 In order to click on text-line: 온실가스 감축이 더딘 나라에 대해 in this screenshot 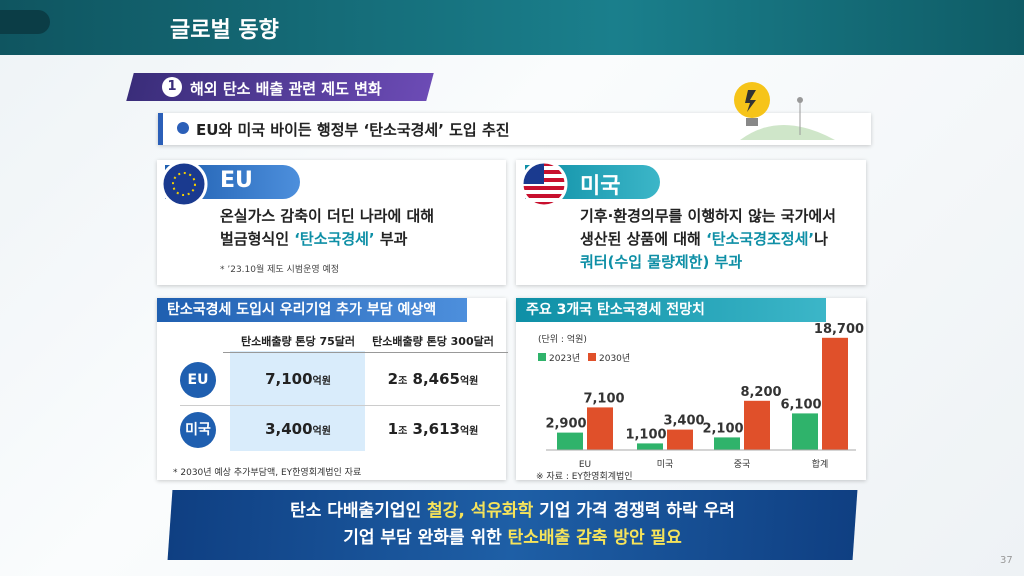, I will do `click(327, 216)`.